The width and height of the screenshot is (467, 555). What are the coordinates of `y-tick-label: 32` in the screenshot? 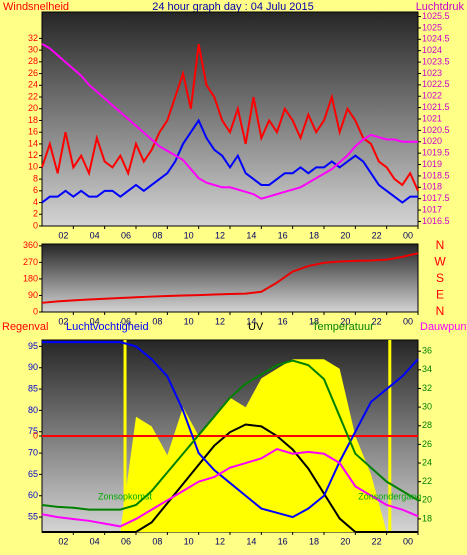 It's located at (33, 38).